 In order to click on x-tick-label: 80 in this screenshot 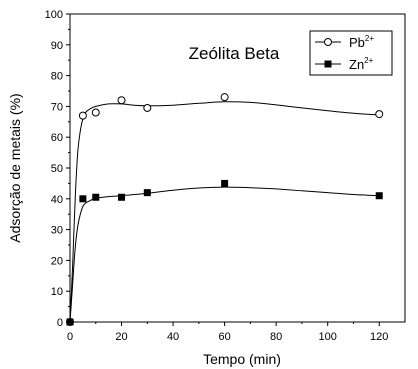, I will do `click(276, 337)`.